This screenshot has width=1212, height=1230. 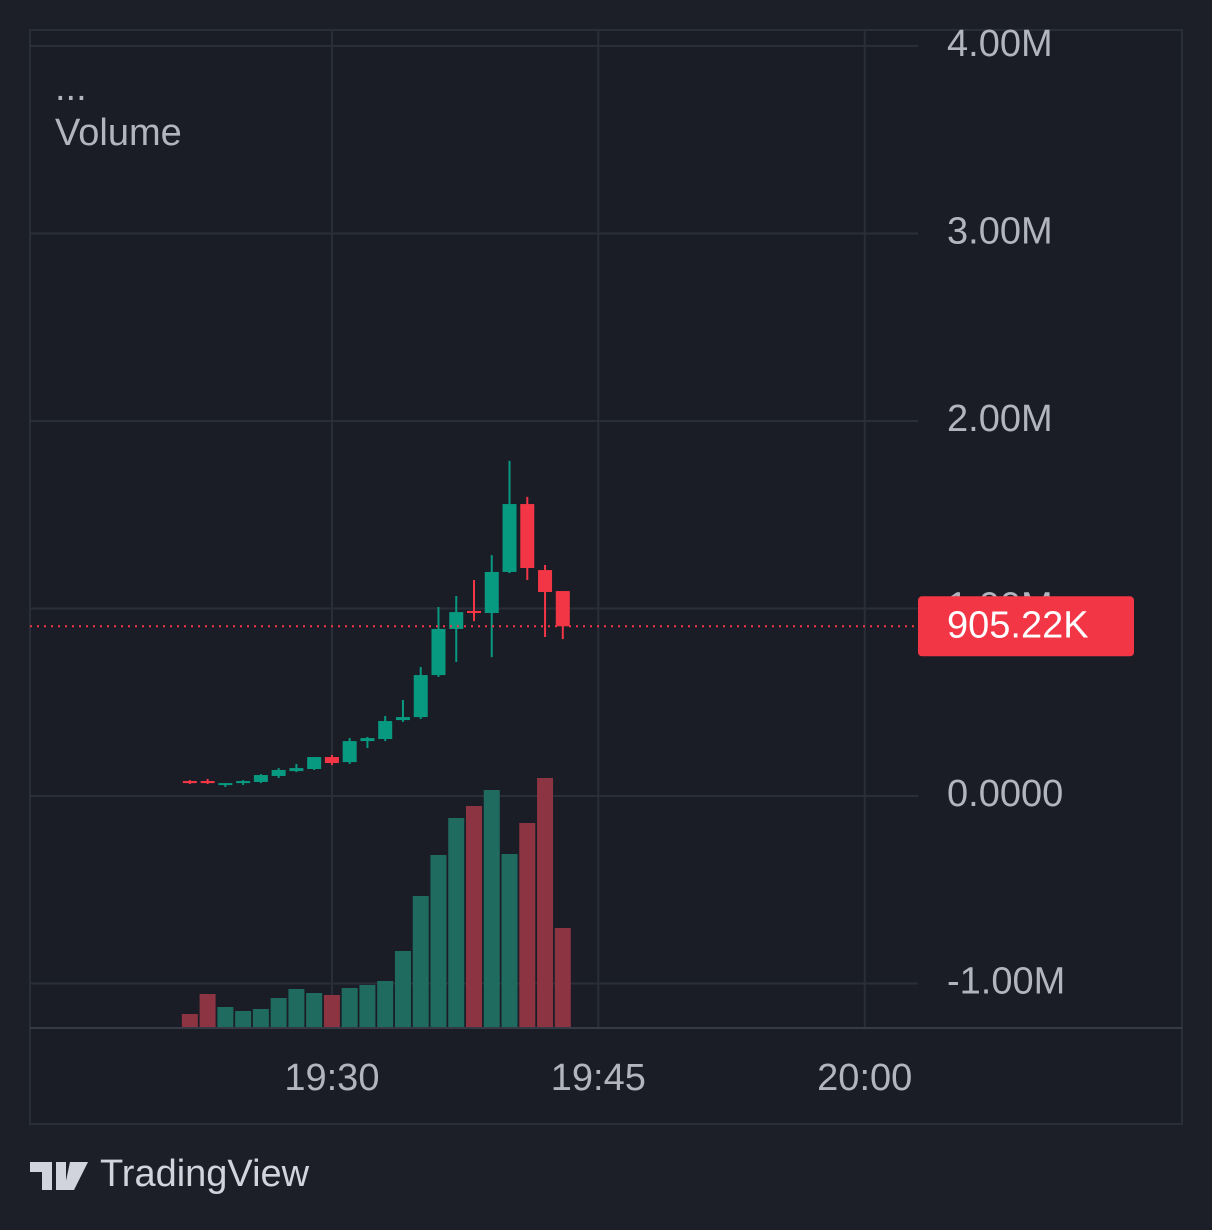 I want to click on y-tick-label: 3.00M, so click(x=1000, y=231).